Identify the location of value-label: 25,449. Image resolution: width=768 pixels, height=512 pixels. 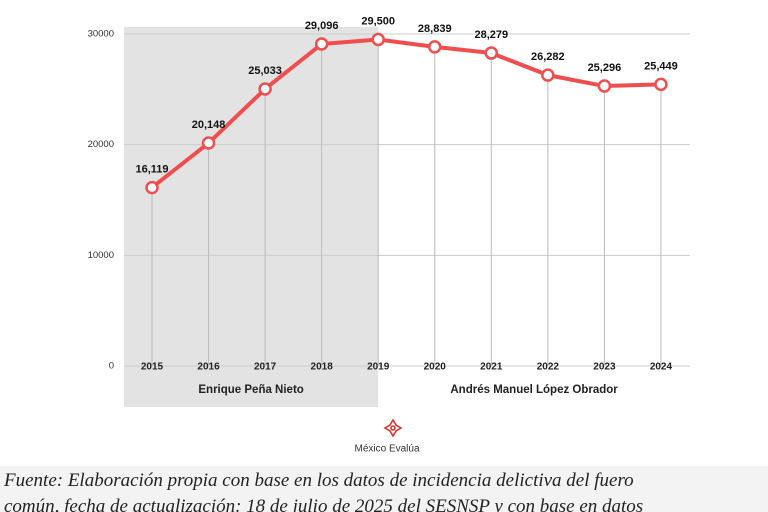
(661, 66).